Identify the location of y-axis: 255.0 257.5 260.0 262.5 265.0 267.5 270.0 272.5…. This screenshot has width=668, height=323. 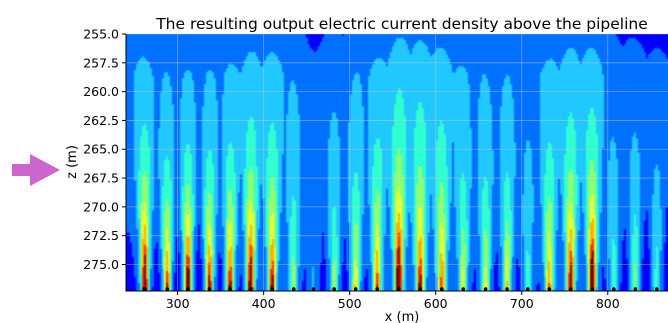
(104, 149).